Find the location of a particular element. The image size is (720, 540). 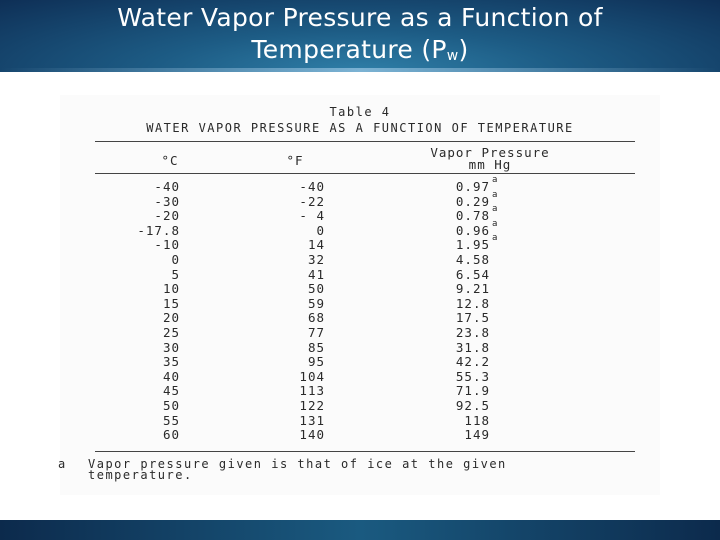

cell-vapor-pressure: 42.2 is located at coordinates (472, 362).